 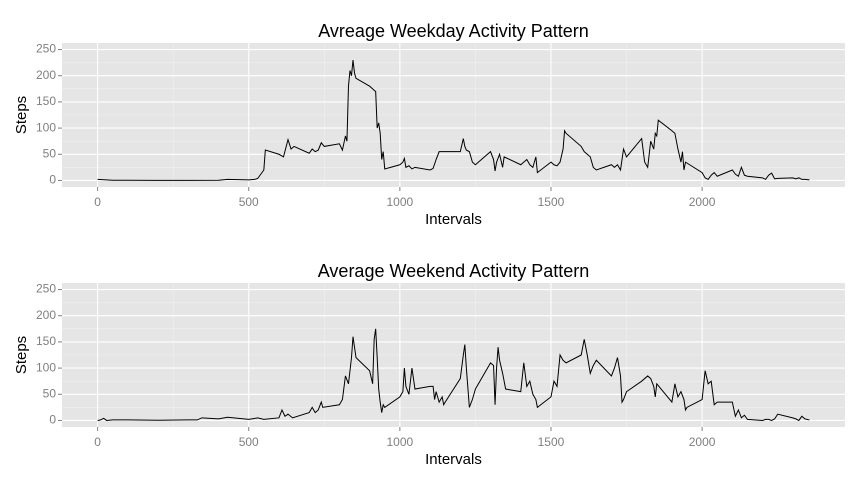 I want to click on chart-title: Avreage Weekday Activity Pattern, so click(x=453, y=31).